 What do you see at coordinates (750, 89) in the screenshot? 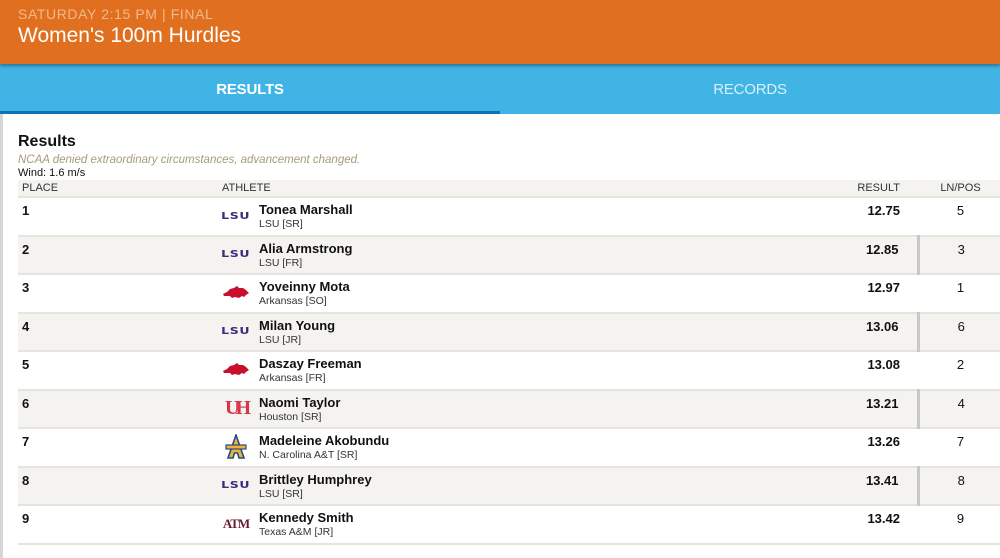
I see `tab-records: RECORDS` at bounding box center [750, 89].